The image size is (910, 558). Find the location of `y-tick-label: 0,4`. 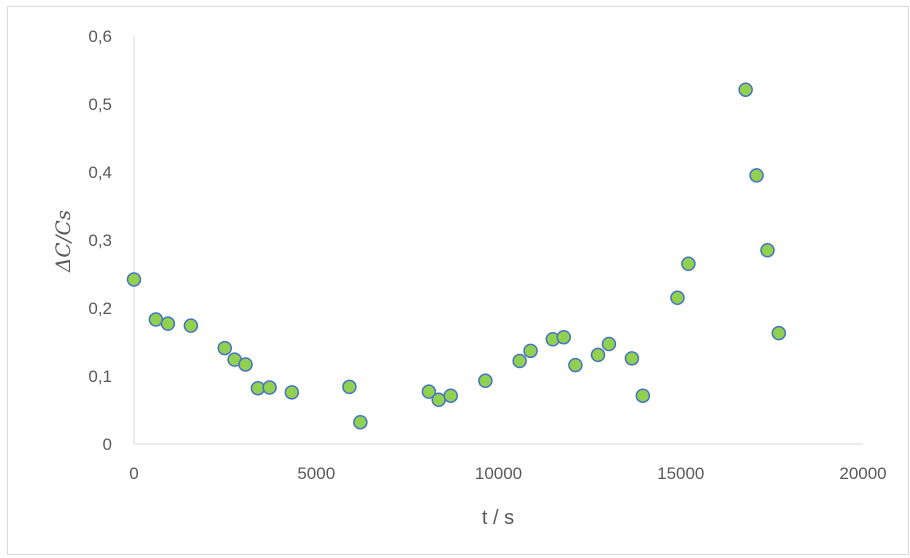

y-tick-label: 0,4 is located at coordinates (100, 172).